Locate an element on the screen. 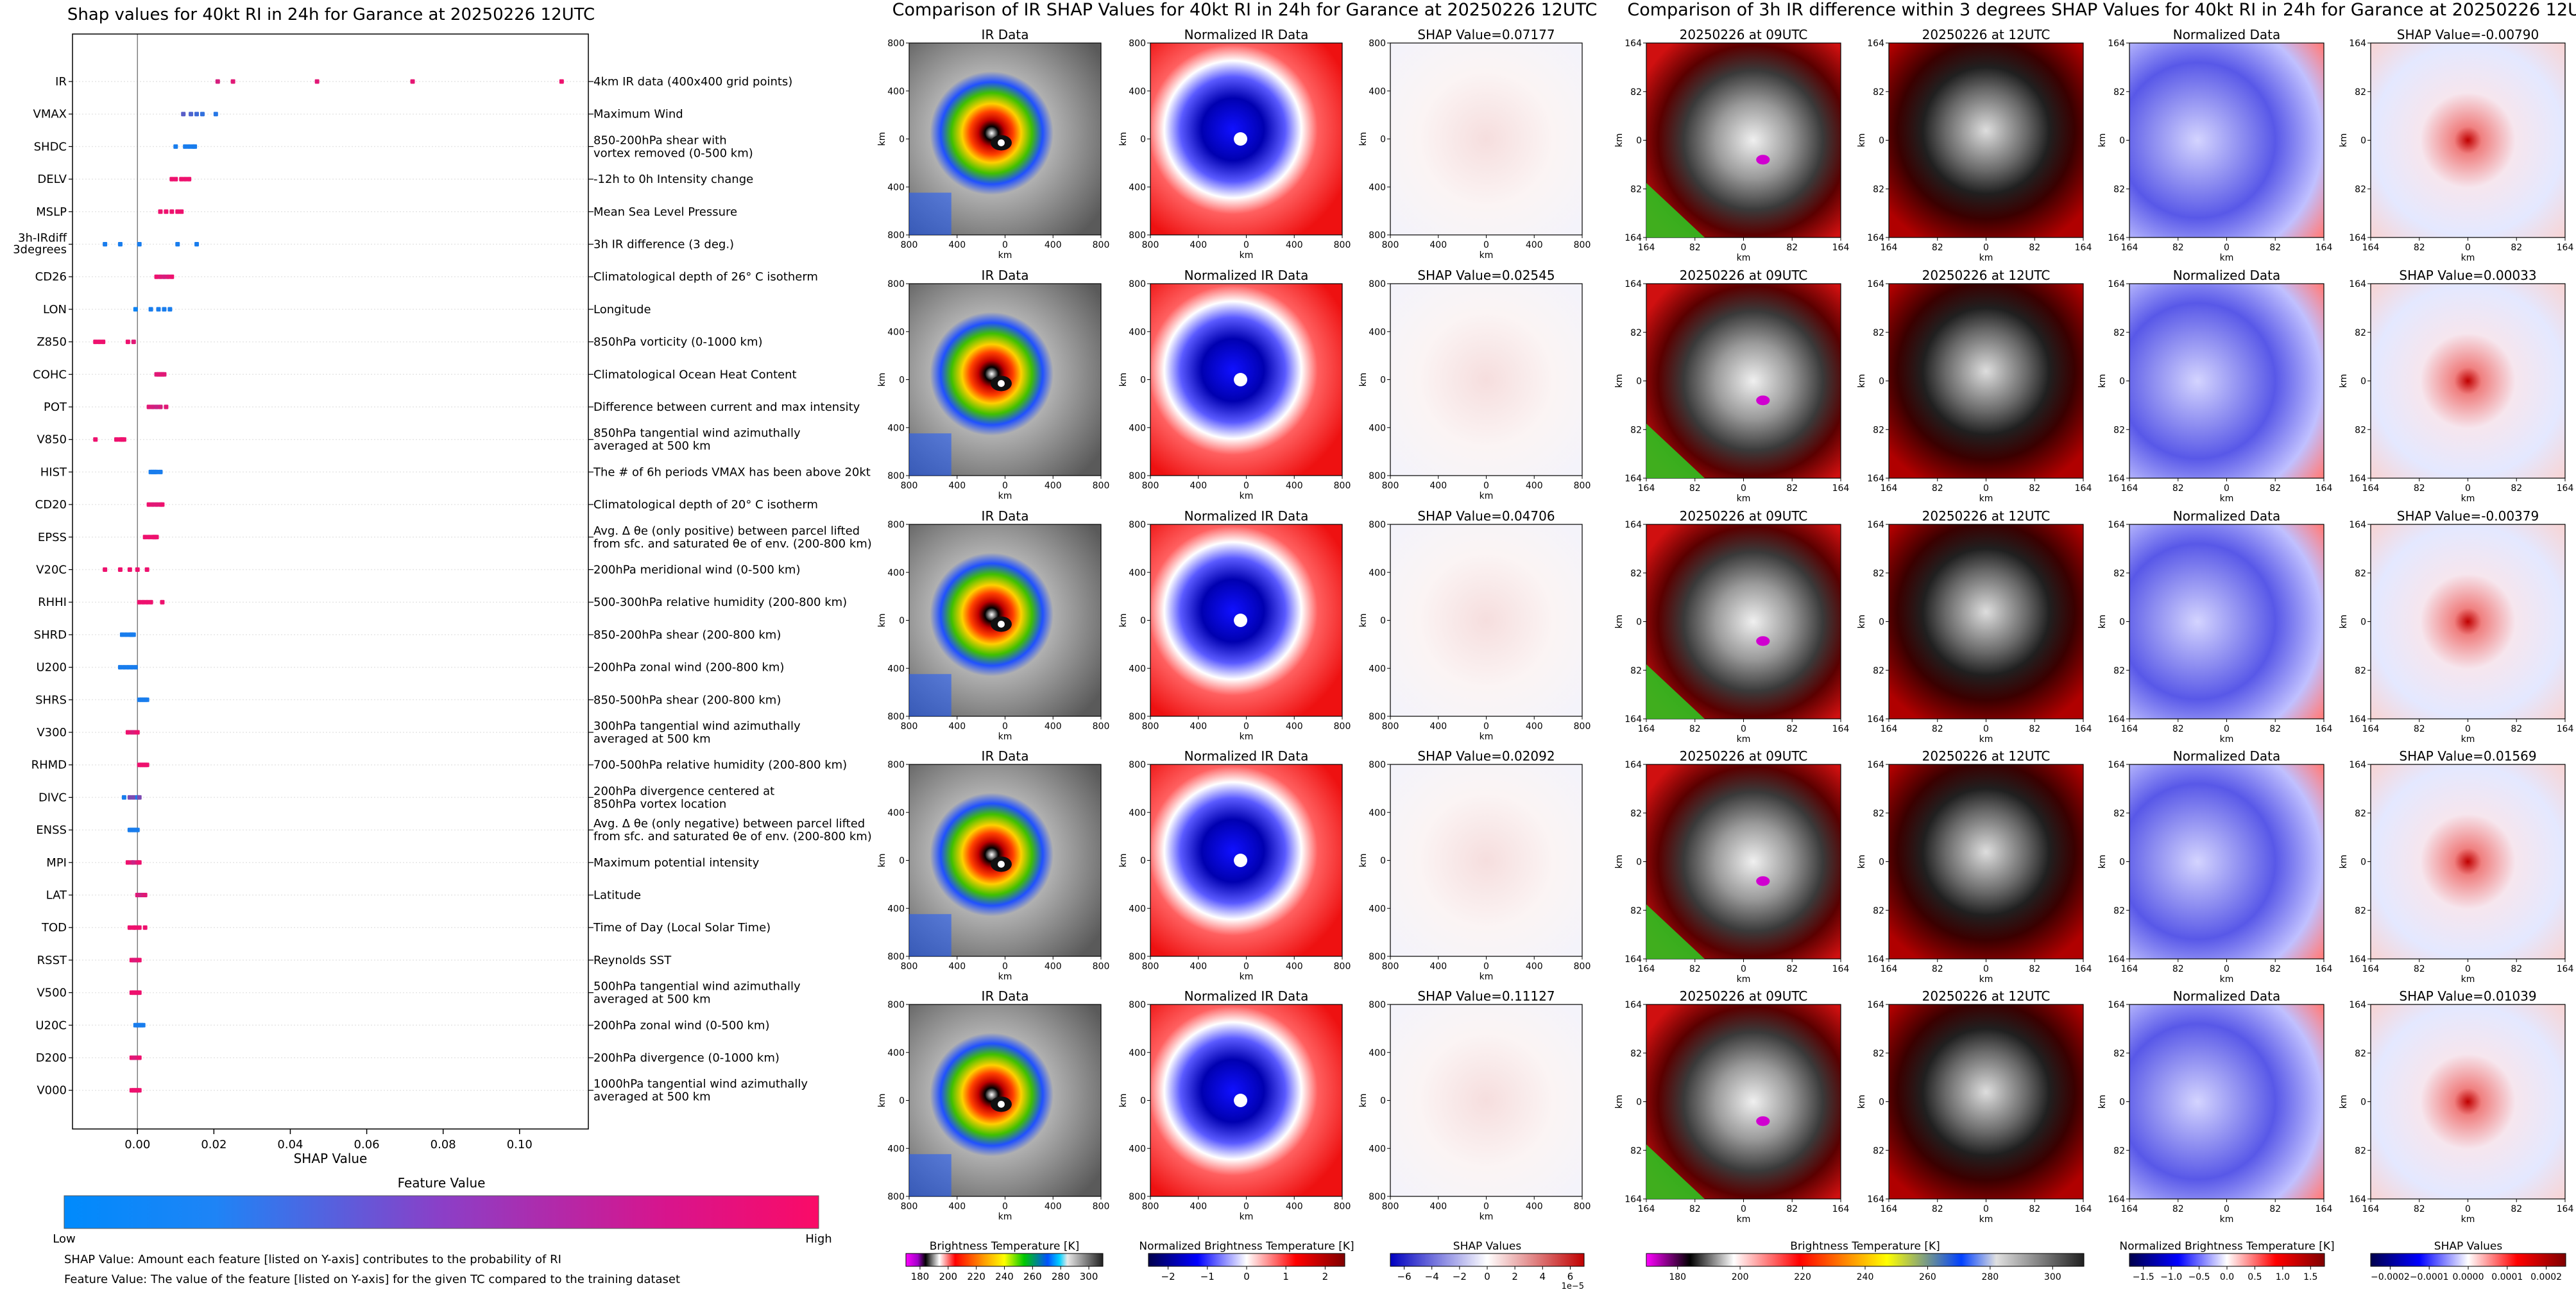 The image size is (2576, 1292). feature-label: LON is located at coordinates (55, 309).